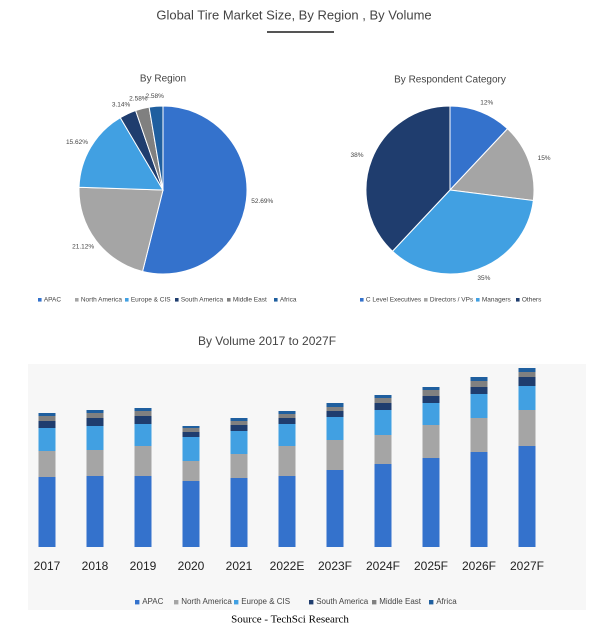 The height and width of the screenshot is (628, 589). What do you see at coordinates (357, 155) in the screenshot?
I see `value-label: 38%` at bounding box center [357, 155].